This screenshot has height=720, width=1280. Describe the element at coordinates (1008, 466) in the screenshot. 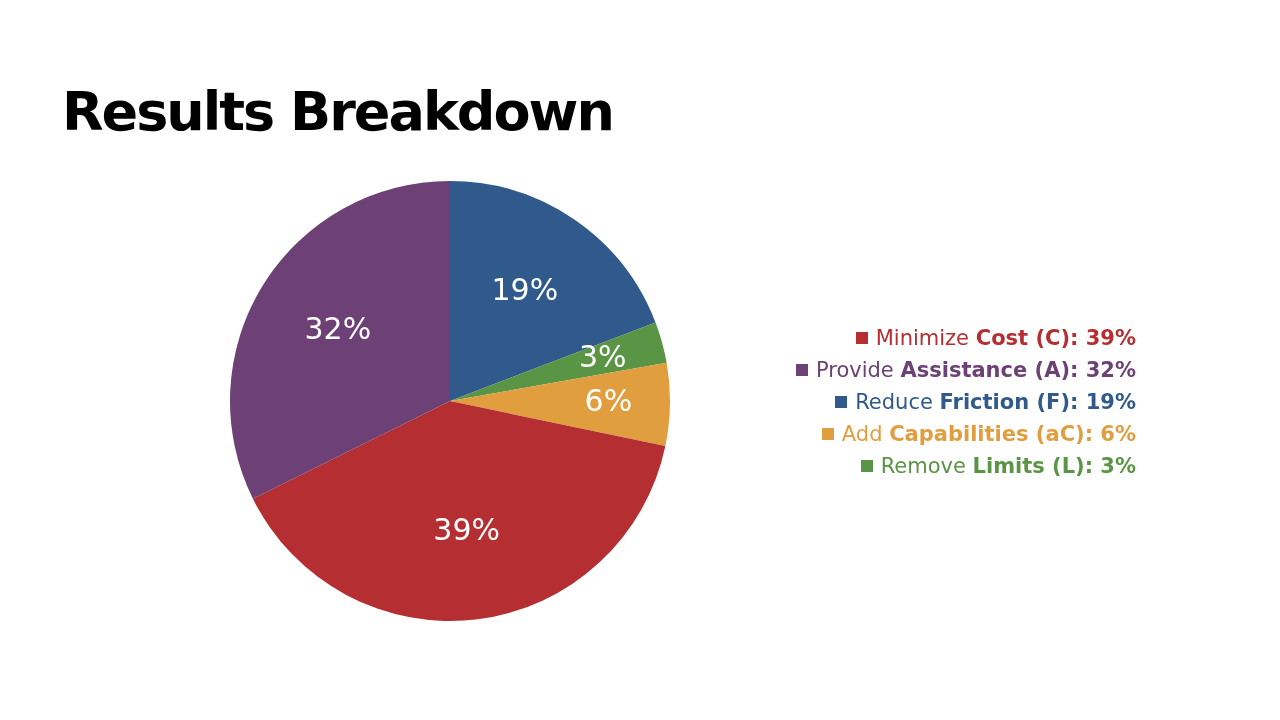

I see `legend-label: Remove Limits (L): 3%` at that location.